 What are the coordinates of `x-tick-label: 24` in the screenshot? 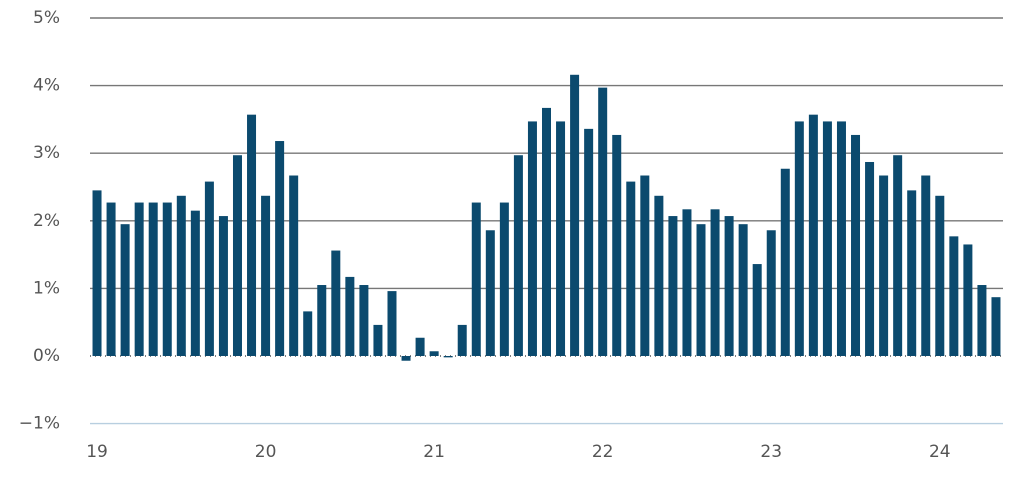 It's located at (940, 452).